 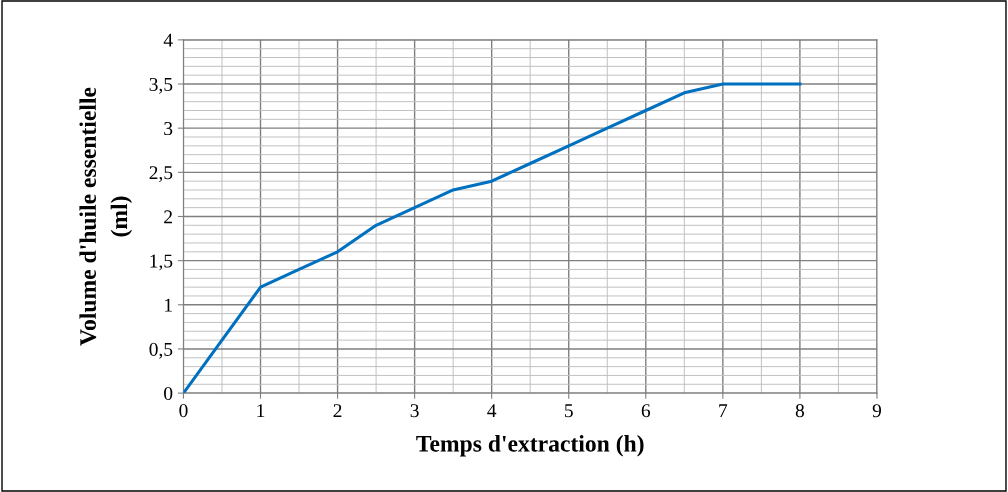 I want to click on y-axis-title: Volume d'huile essentielle (ml), so click(x=106, y=216).